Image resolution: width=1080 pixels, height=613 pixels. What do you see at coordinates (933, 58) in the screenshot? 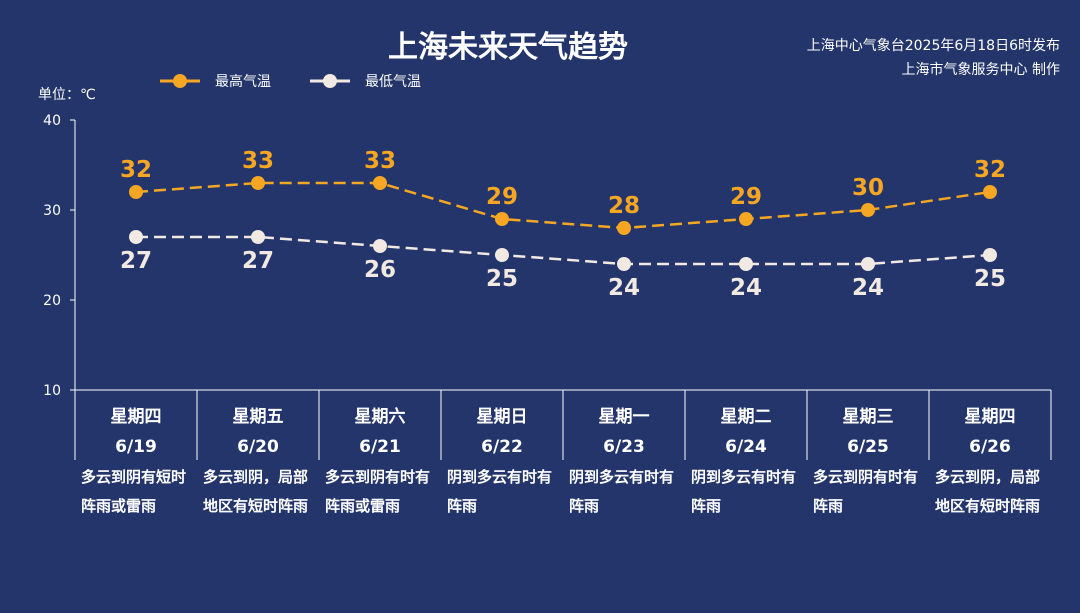
I see `publisher-info: 上海中心气象台2025年6月18日6时发布 上海市气象服务中心 制作` at bounding box center [933, 58].